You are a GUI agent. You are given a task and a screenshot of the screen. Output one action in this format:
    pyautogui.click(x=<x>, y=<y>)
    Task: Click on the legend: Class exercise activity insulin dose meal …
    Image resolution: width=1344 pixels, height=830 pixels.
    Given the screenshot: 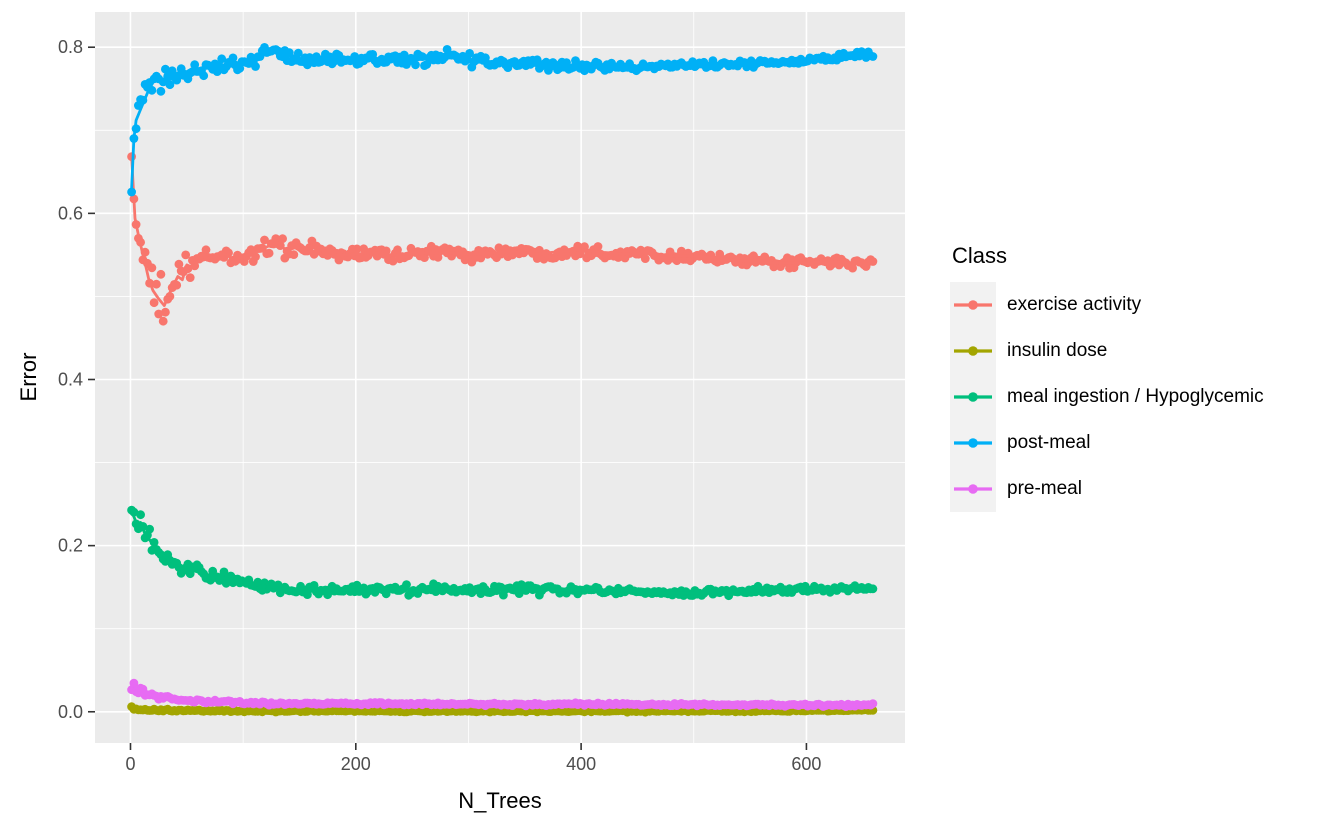 What is the action you would take?
    pyautogui.click(x=1107, y=377)
    